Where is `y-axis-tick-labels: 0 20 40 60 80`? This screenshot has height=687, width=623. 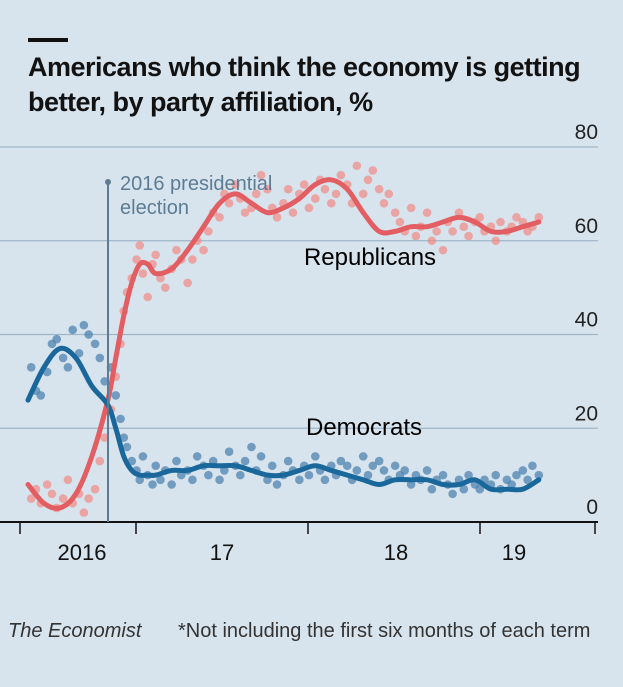
y-axis-tick-labels: 0 20 40 60 80 is located at coordinates (586, 320).